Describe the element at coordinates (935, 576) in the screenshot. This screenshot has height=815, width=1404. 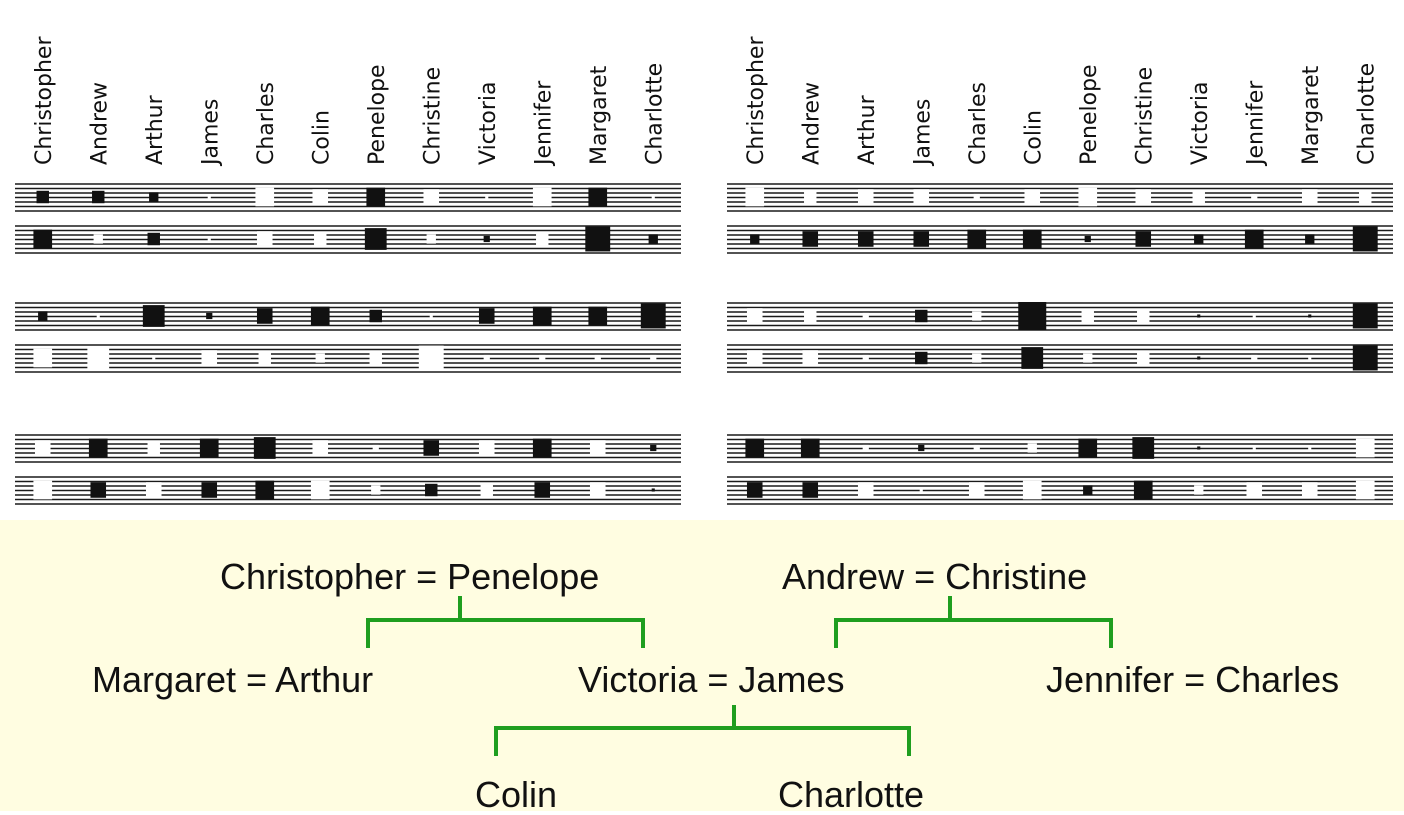
I see `couple-andrew-christine: Andrew = Christine` at that location.